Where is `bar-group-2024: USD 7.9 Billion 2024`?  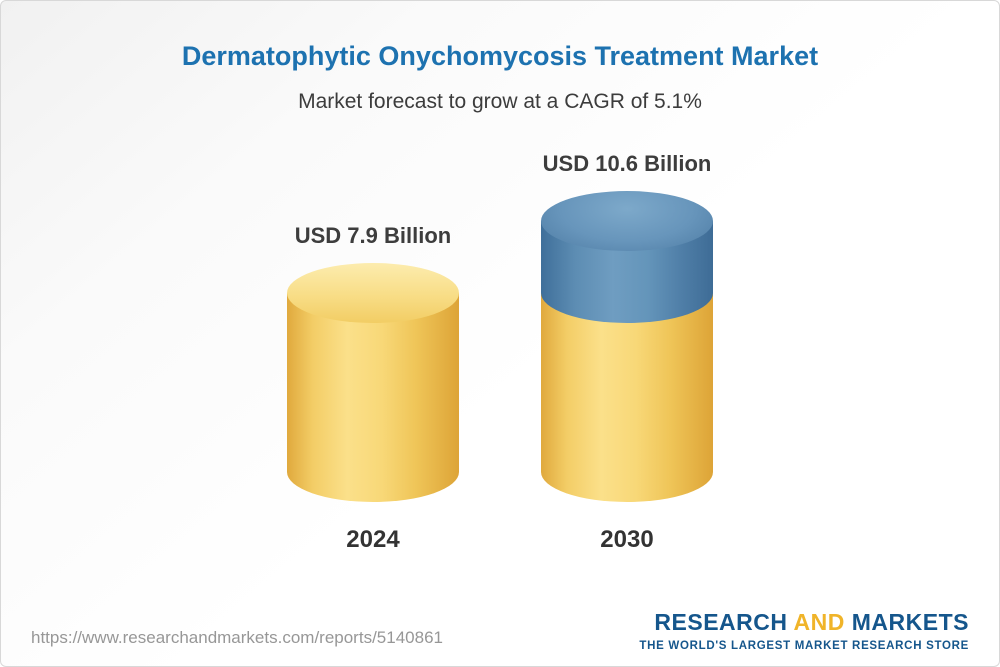 bar-group-2024: USD 7.9 Billion 2024 is located at coordinates (373, 388).